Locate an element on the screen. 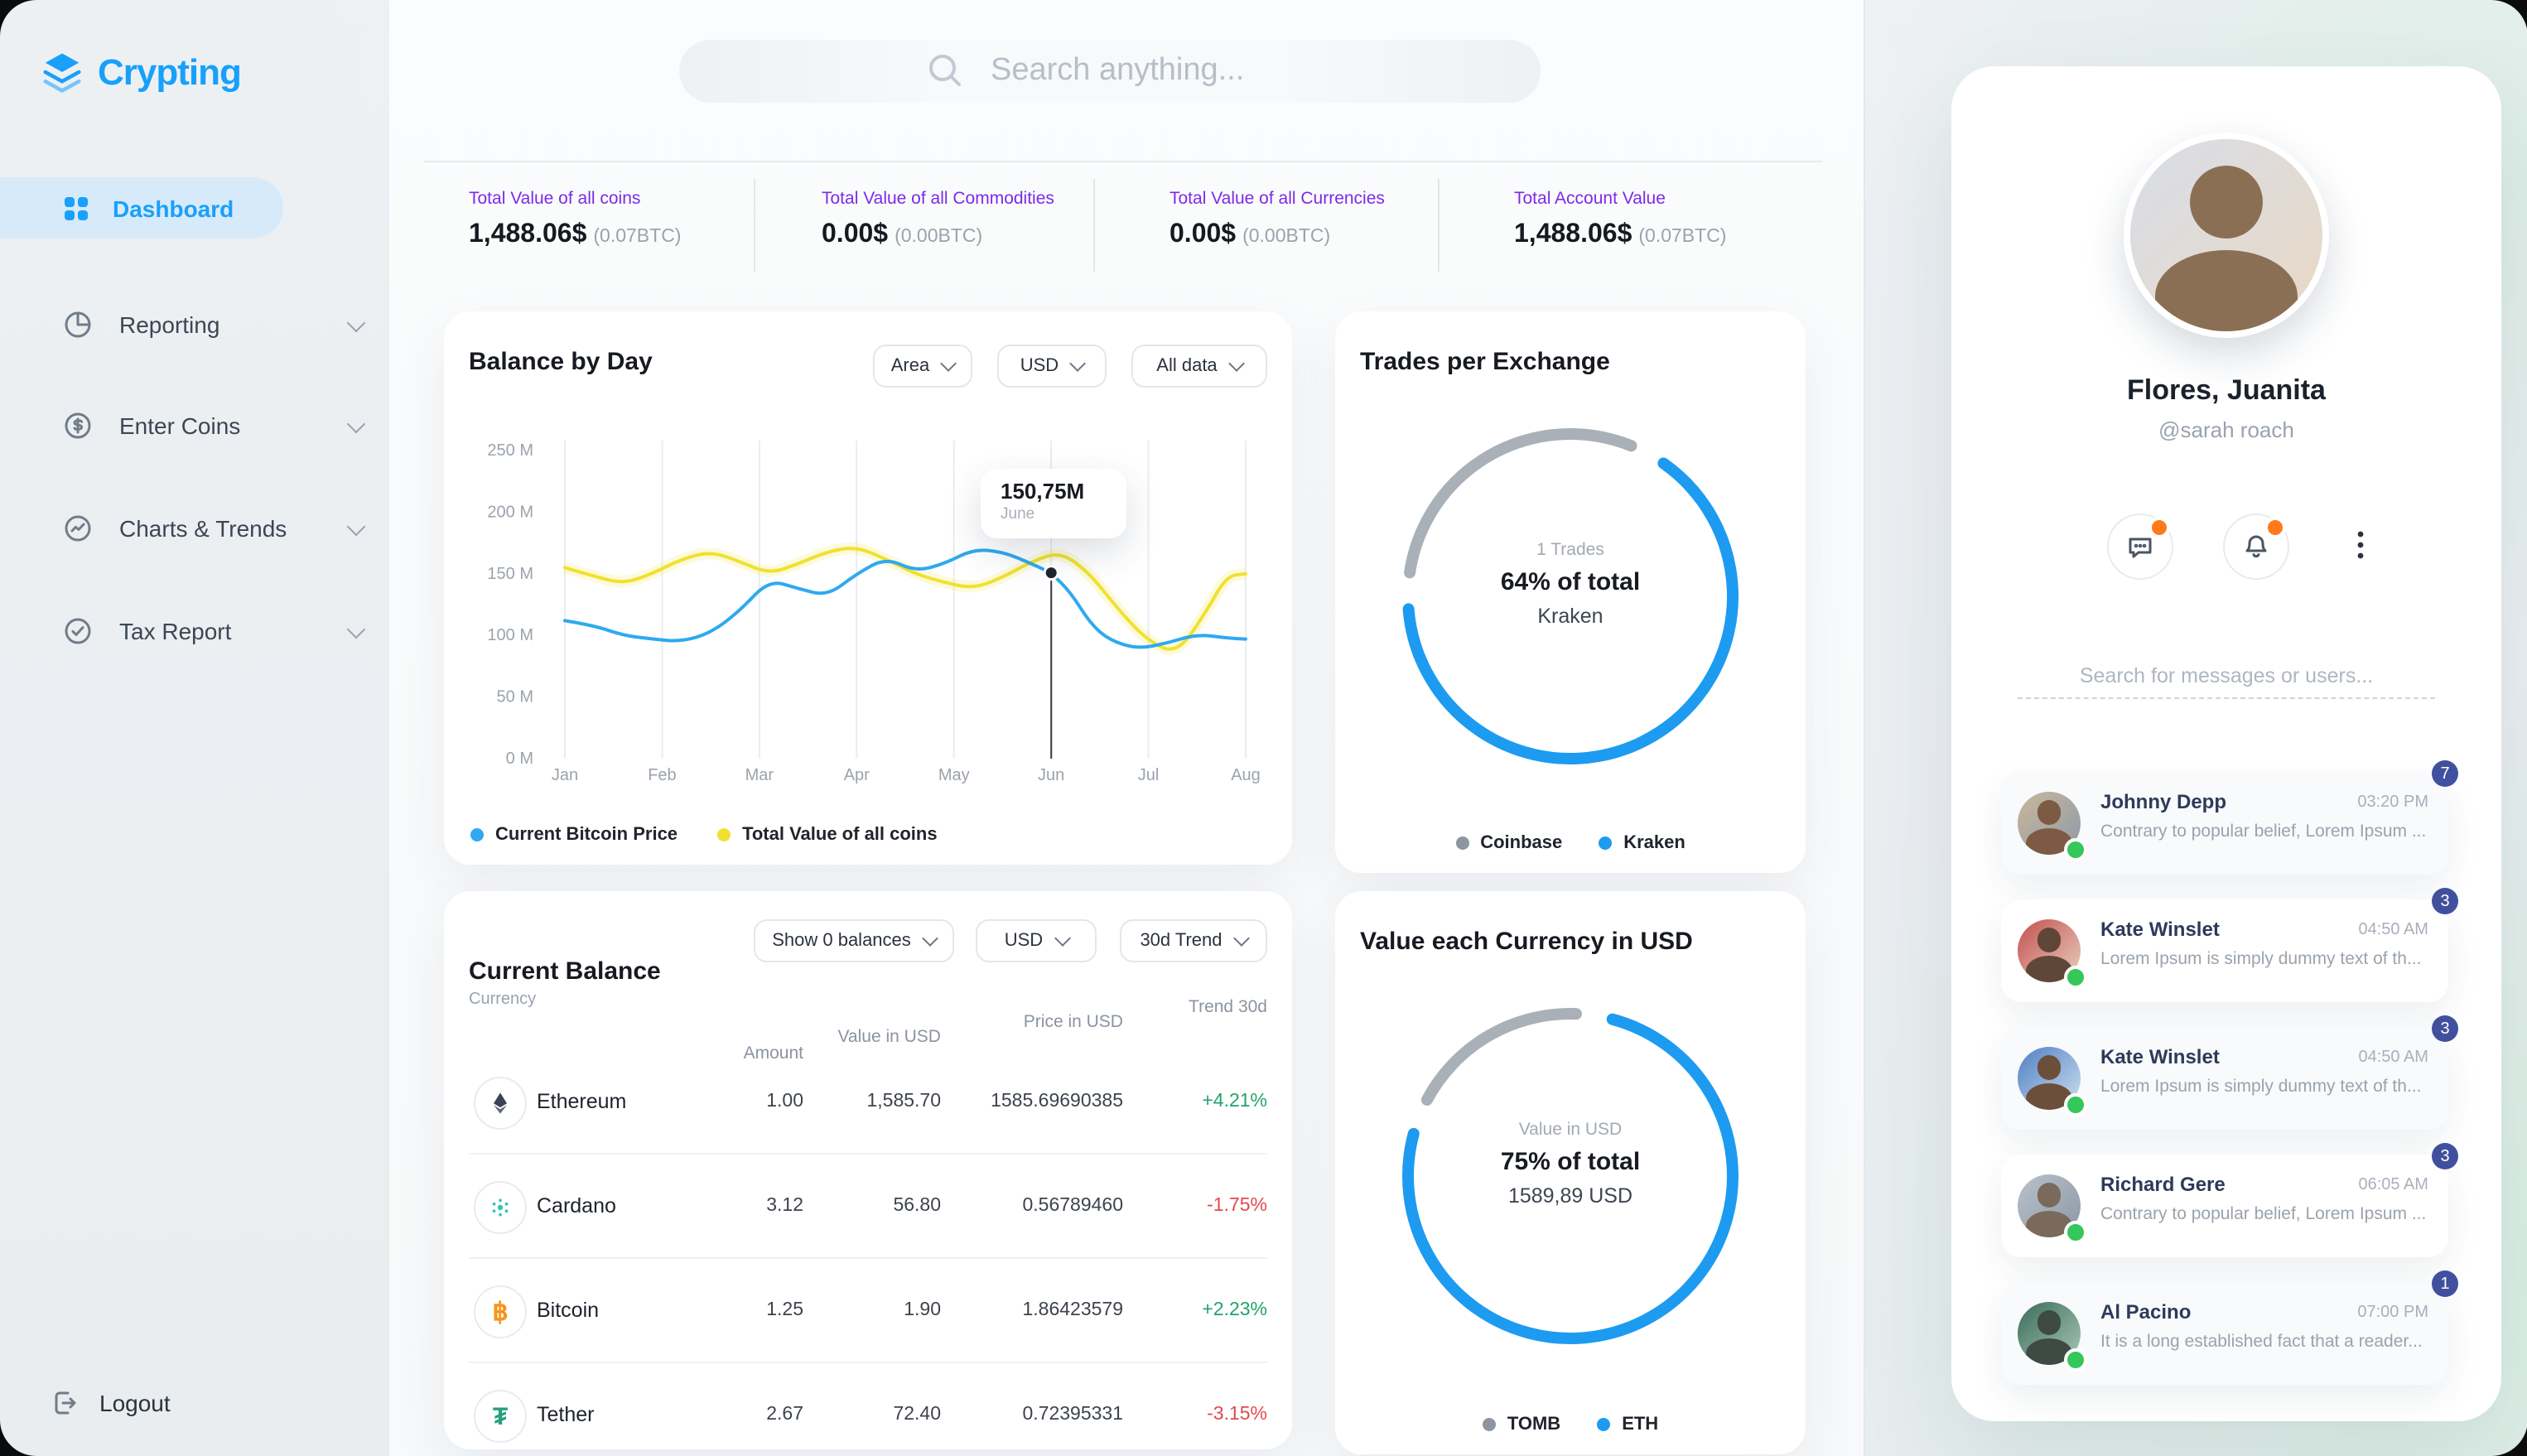 The height and width of the screenshot is (1456, 2527). svg-text: 100 M is located at coordinates (510, 635).